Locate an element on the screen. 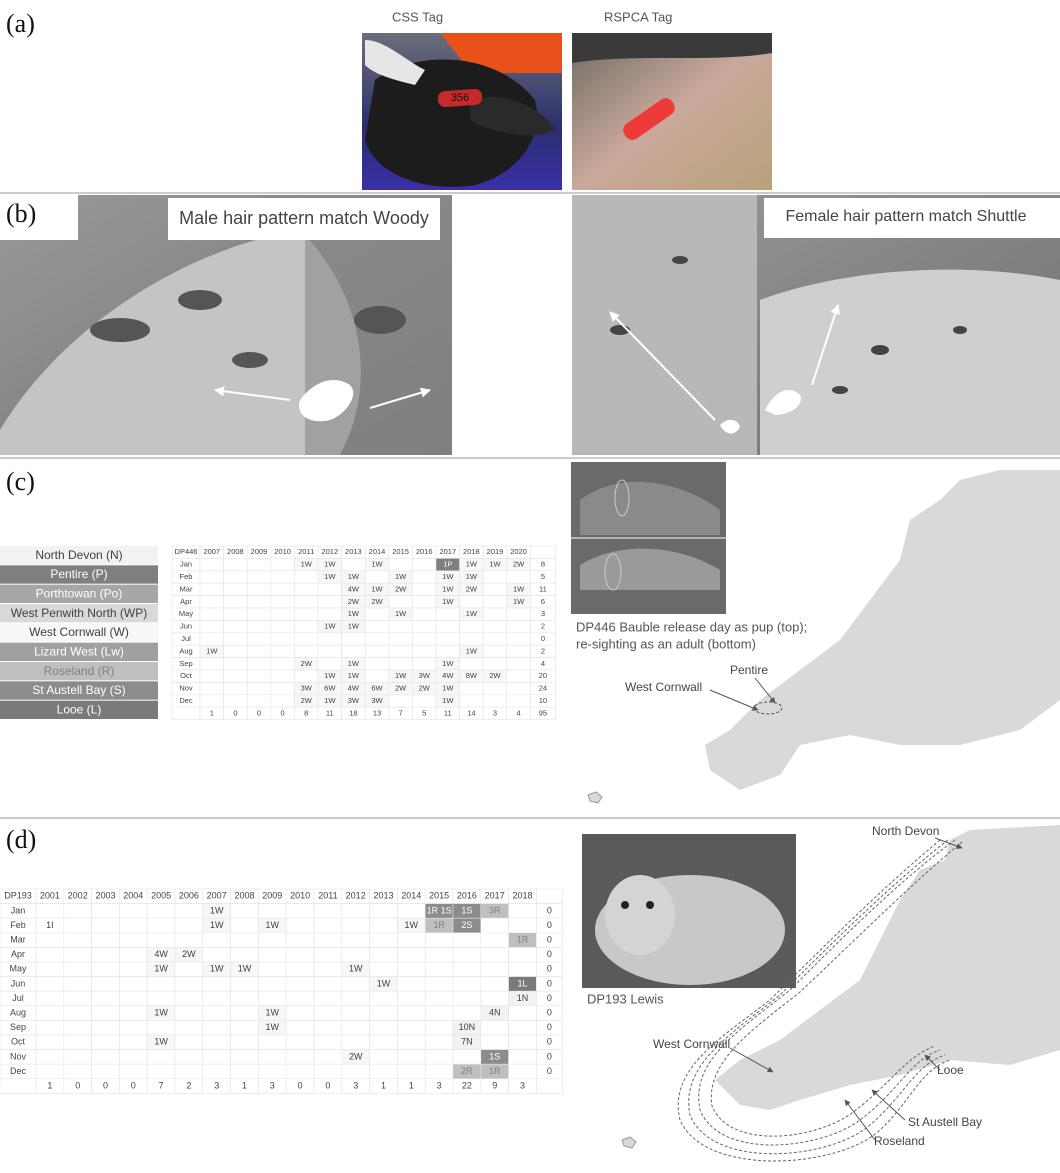 The height and width of the screenshot is (1173, 1060). table-text: 3W is located at coordinates (425, 675).